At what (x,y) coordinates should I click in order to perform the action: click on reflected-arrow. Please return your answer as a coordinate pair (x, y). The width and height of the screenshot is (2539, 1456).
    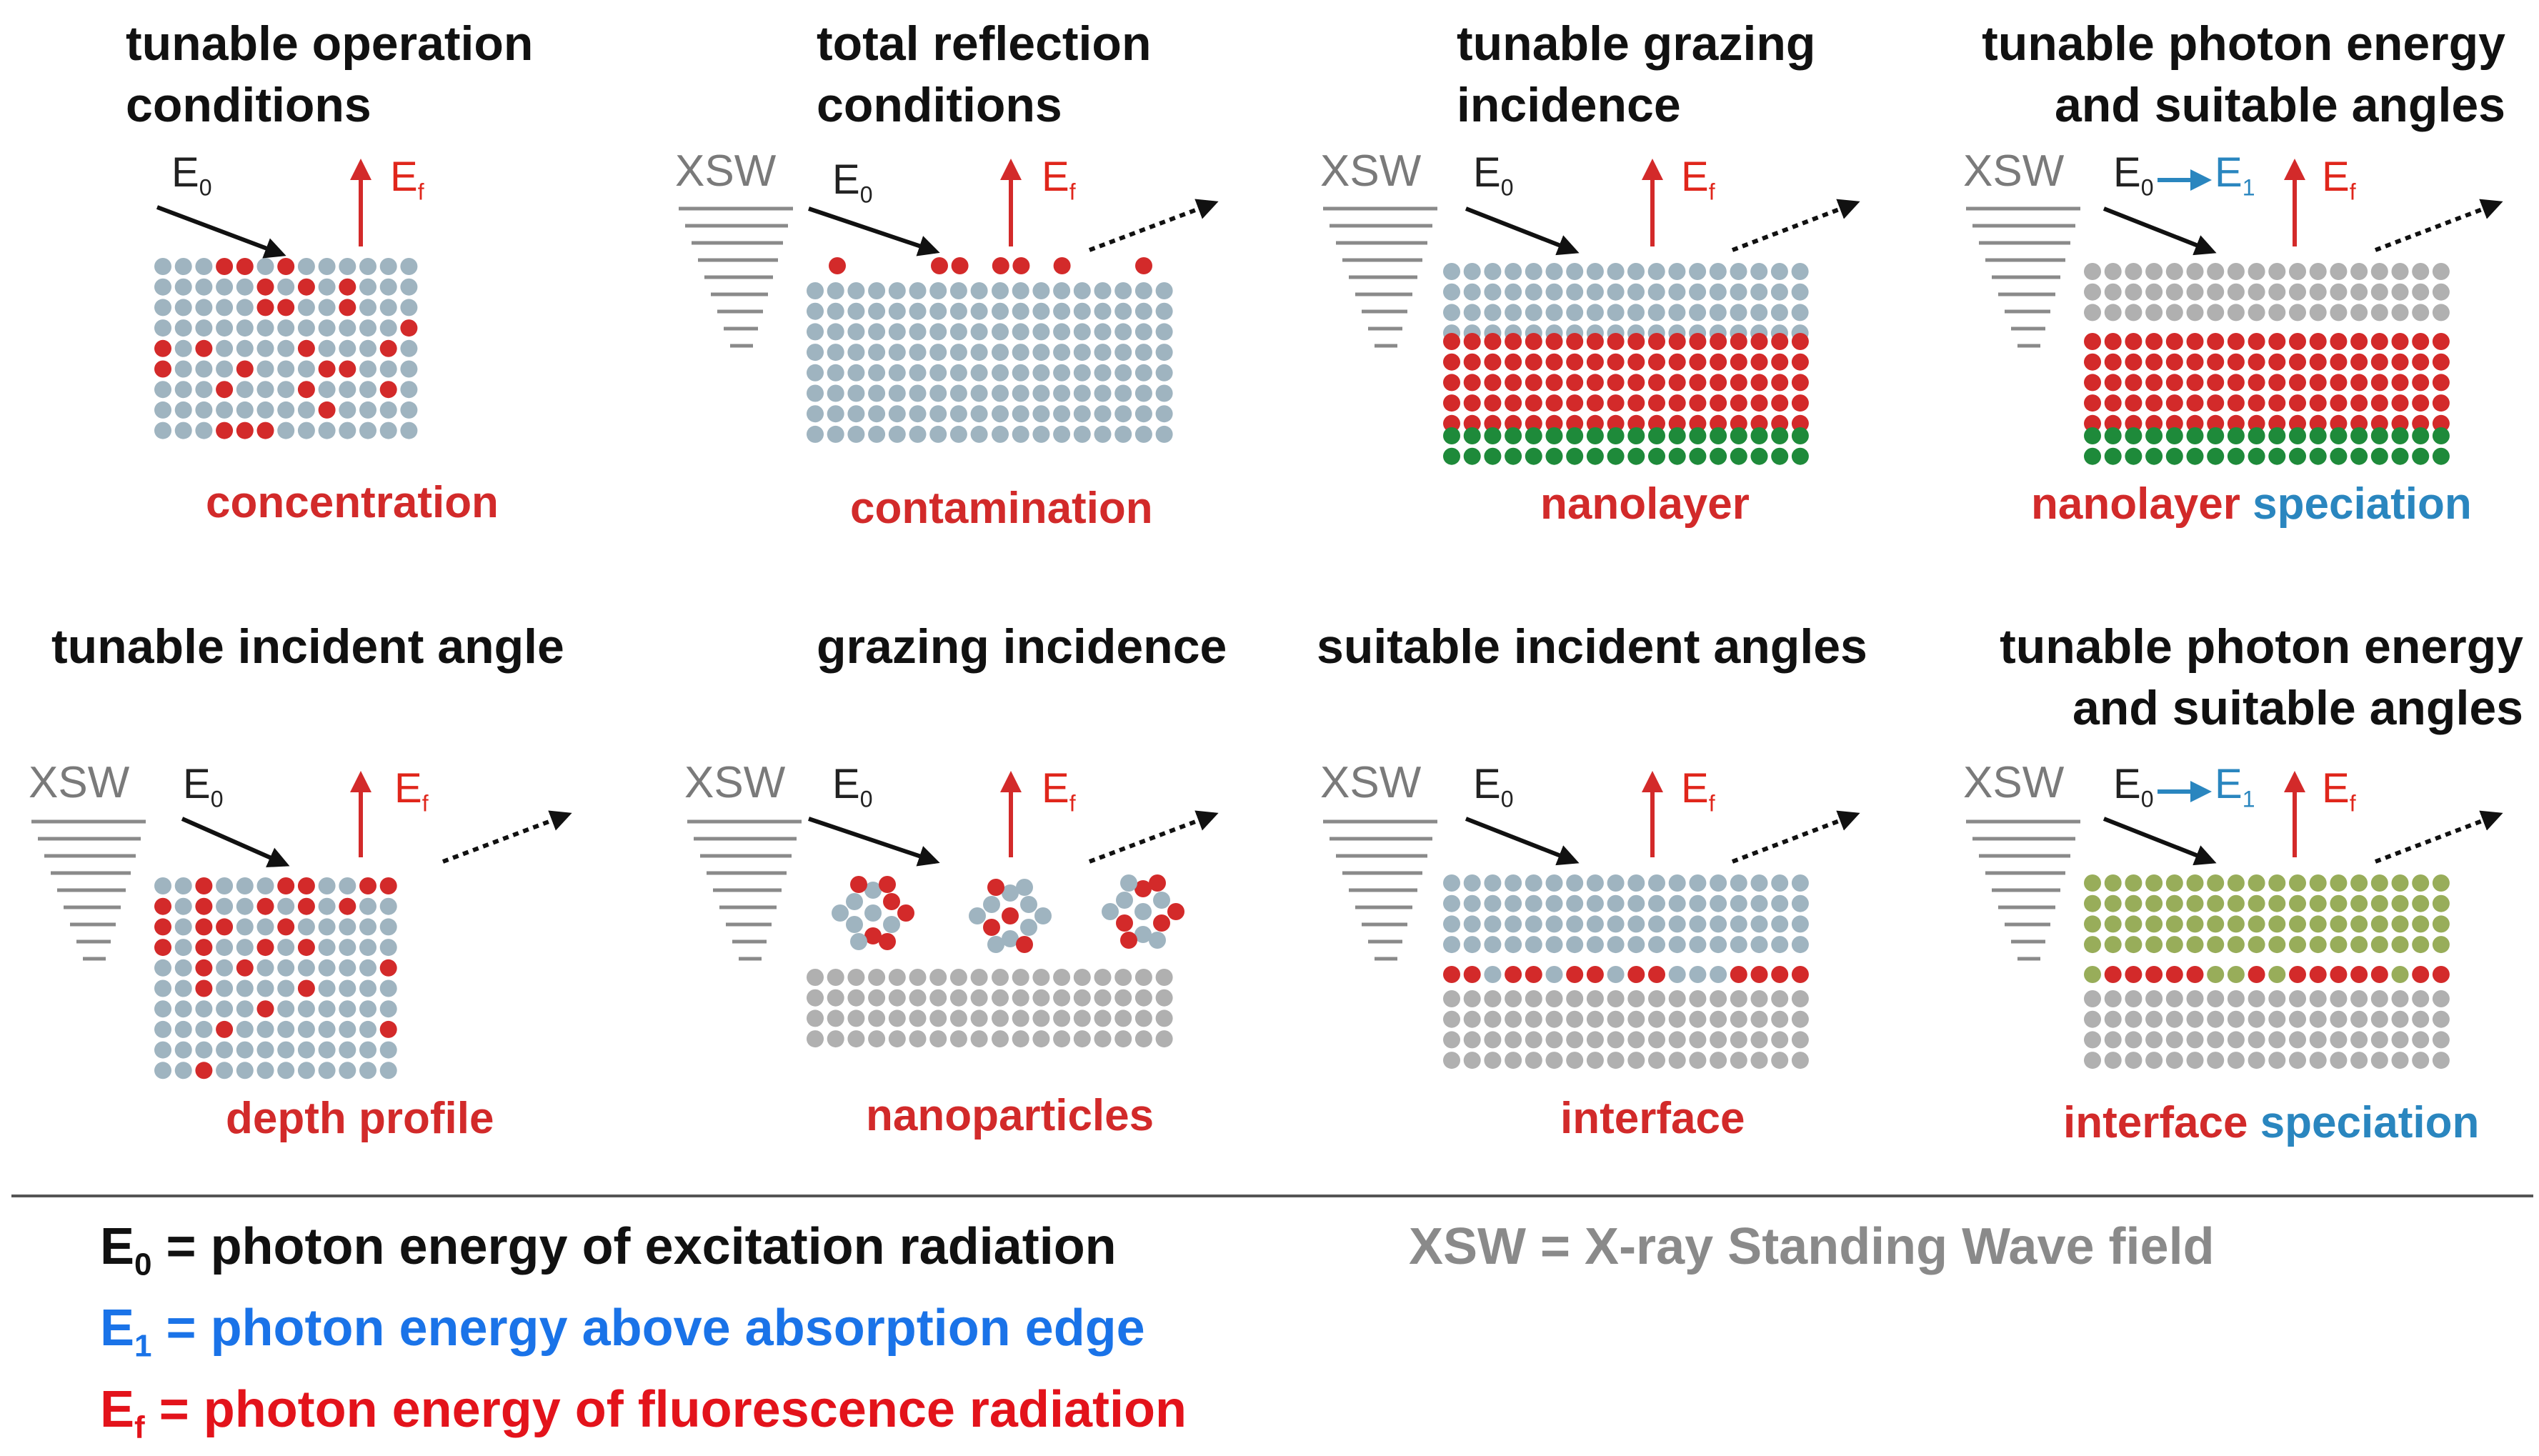
    Looking at the image, I should click on (1796, 225).